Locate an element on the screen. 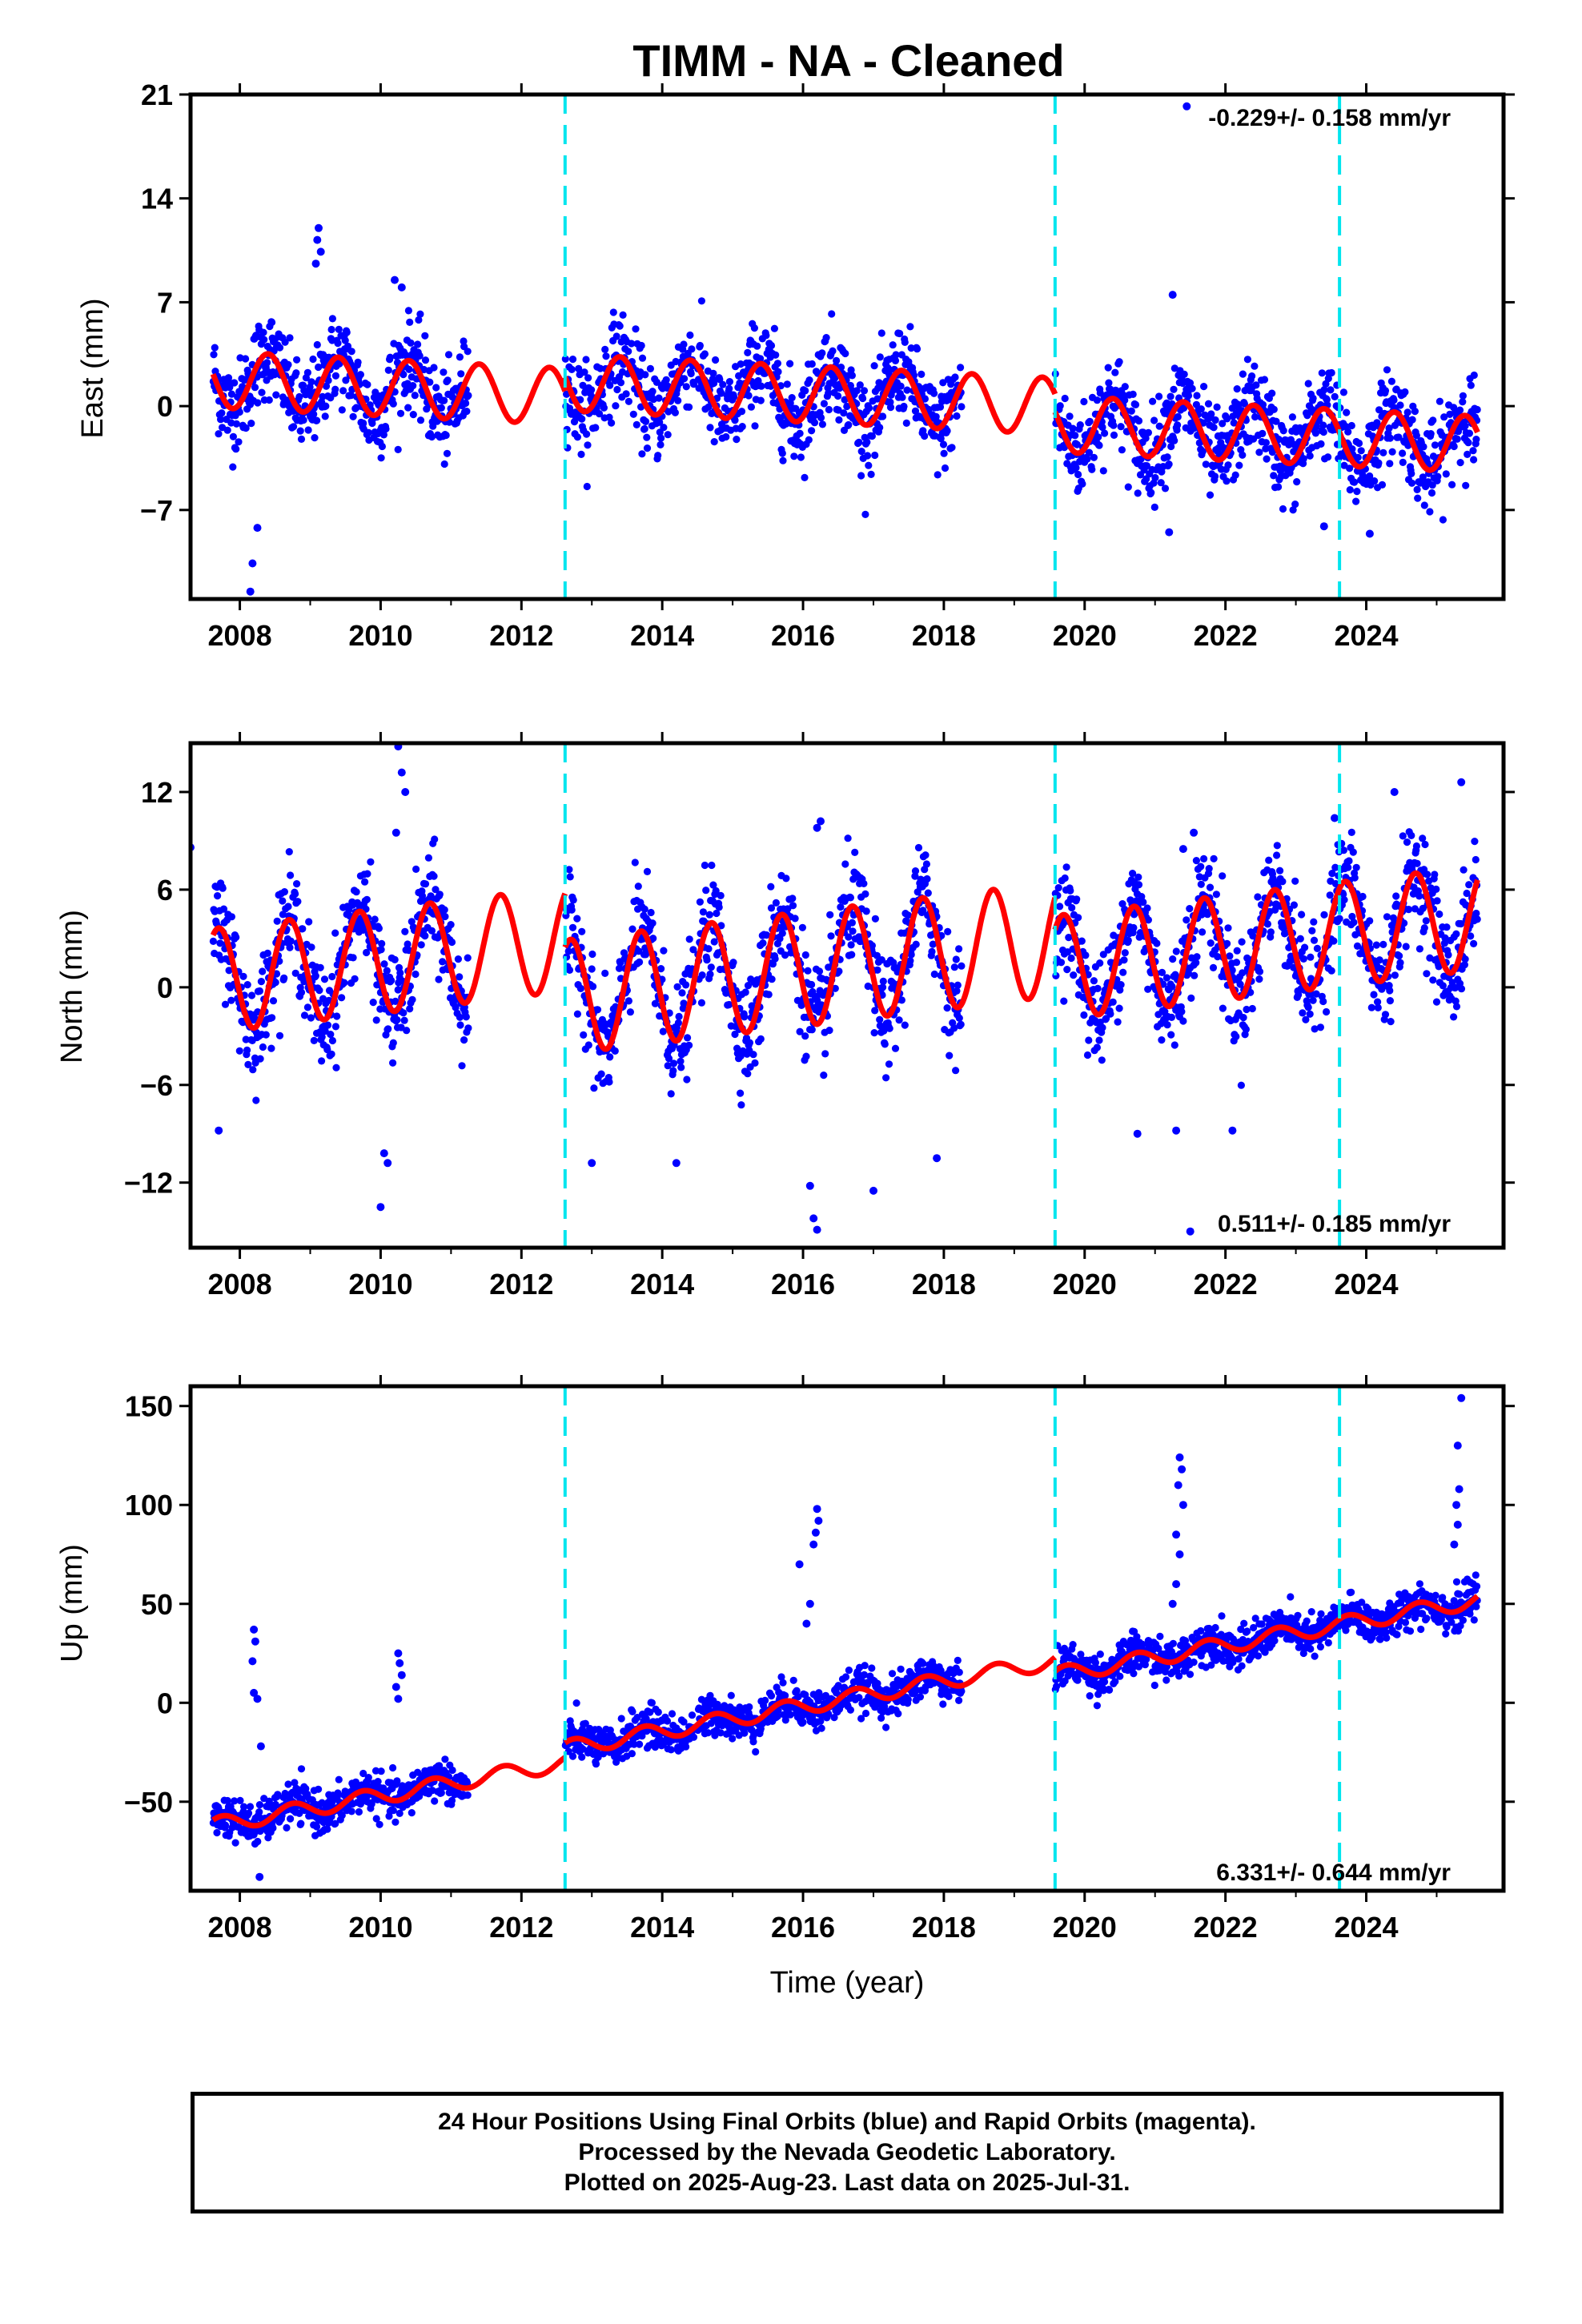 This screenshot has height=2324, width=1582. chart-title: TIMM - NA - Cleaned is located at coordinates (848, 60).